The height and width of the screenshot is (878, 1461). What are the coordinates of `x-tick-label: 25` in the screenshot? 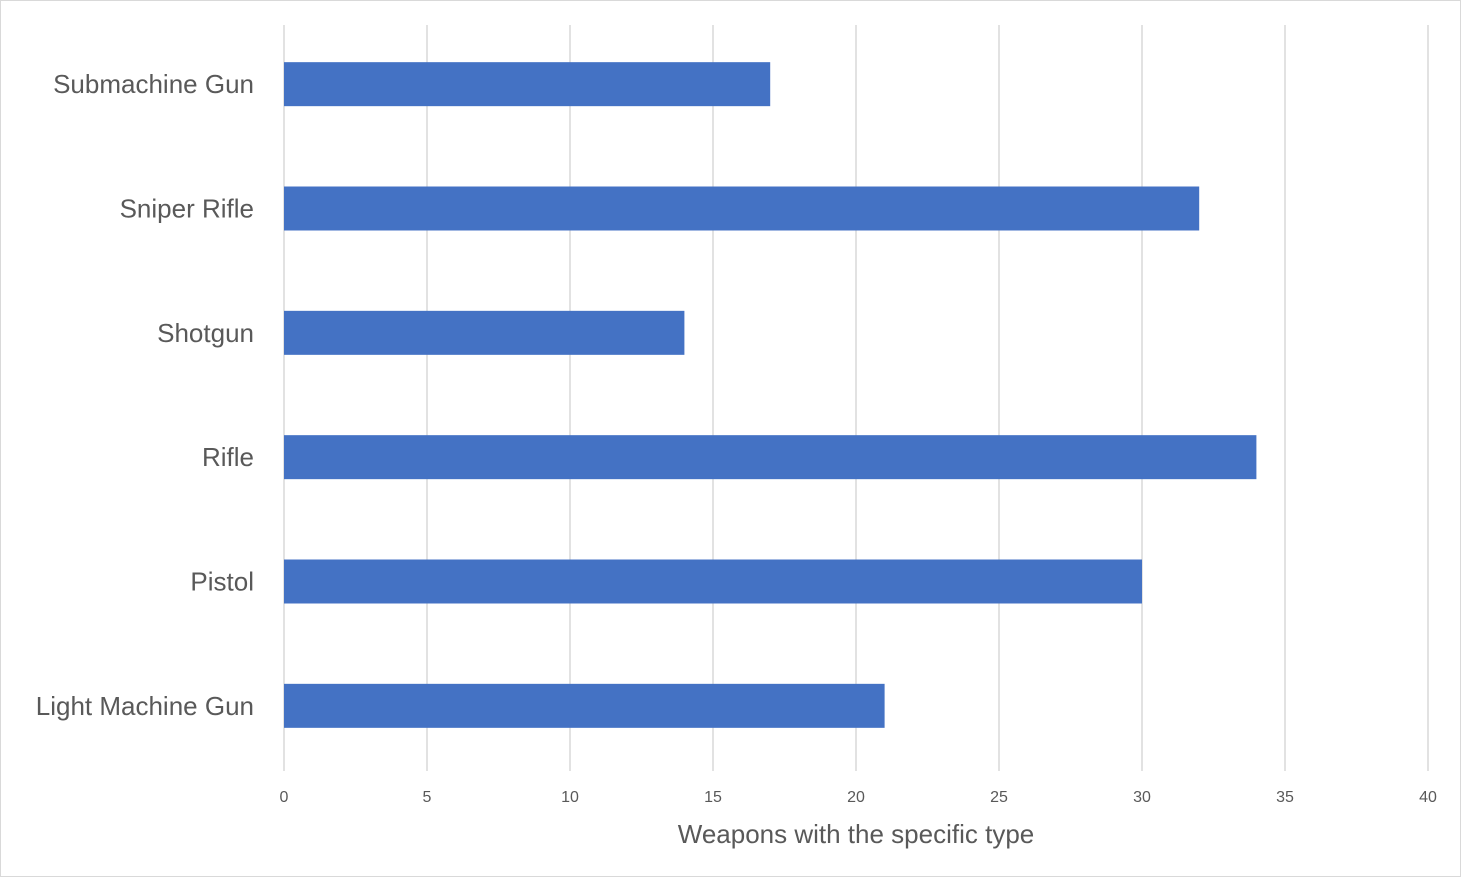 It's located at (999, 797).